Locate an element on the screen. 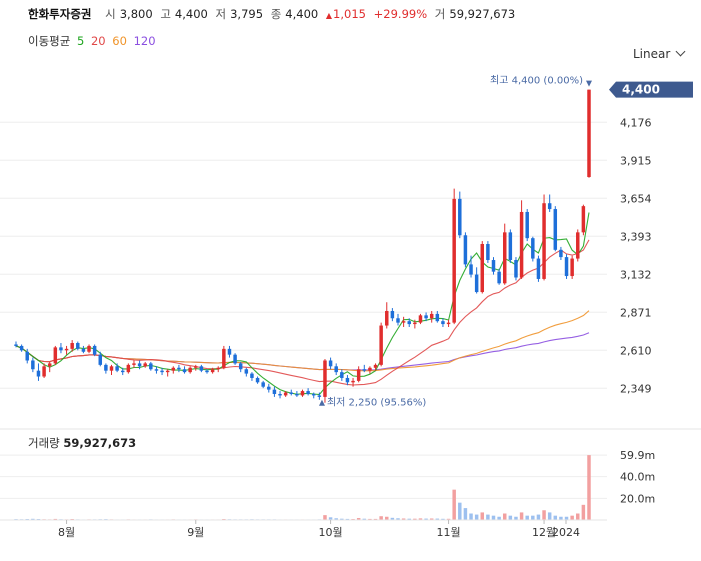  volume-title-value: 59,927,673 is located at coordinates (99, 443).